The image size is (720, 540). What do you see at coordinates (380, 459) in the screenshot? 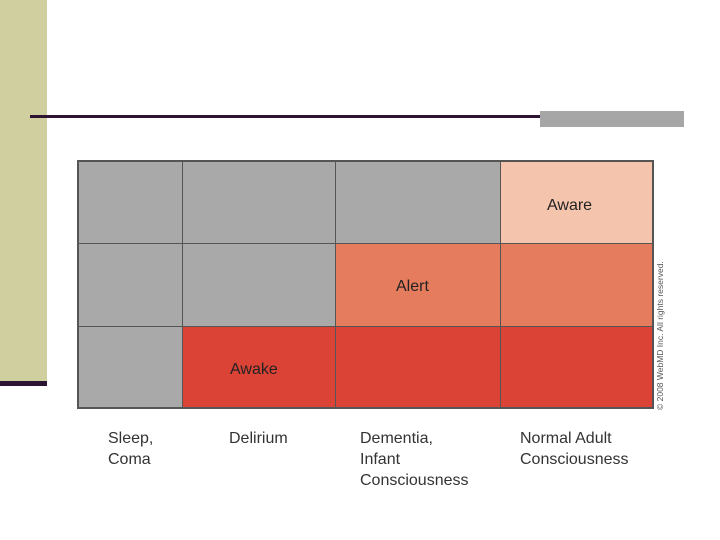
I see `column-label-line: Infant` at bounding box center [380, 459].